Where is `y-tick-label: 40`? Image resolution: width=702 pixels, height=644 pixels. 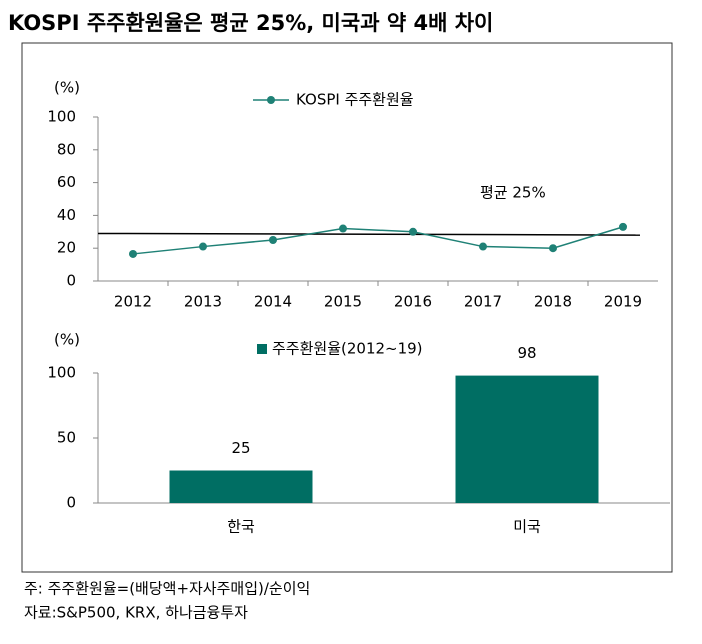 y-tick-label: 40 is located at coordinates (66, 215).